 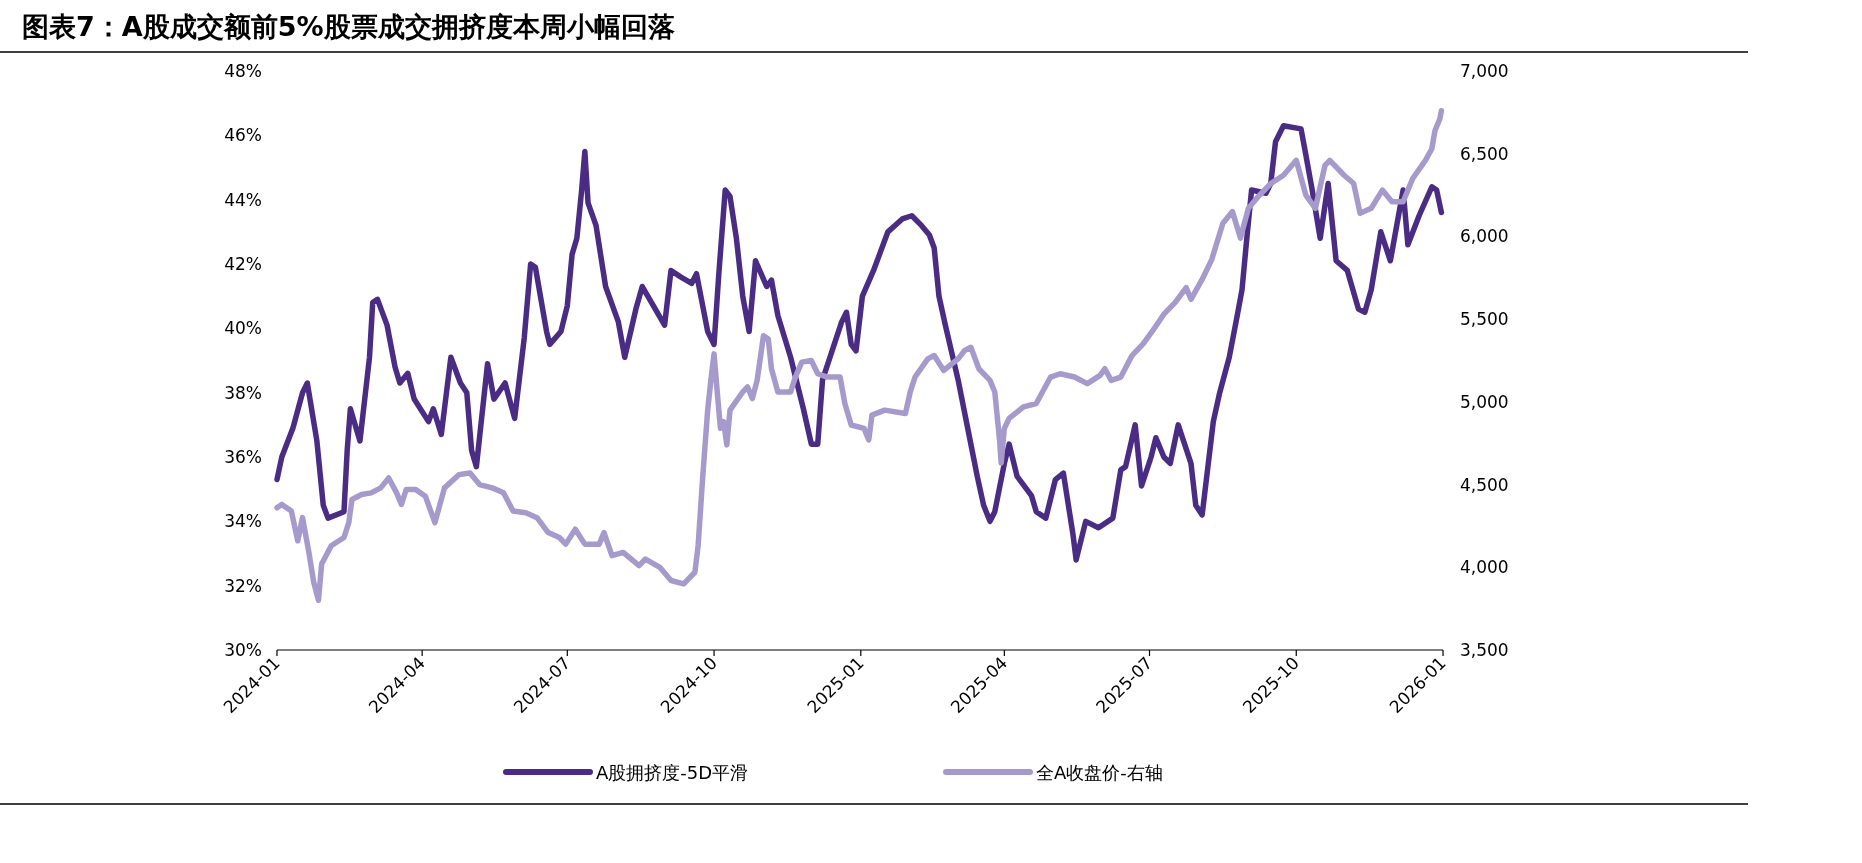 I want to click on y2tick: 4,000, so click(x=1484, y=567).